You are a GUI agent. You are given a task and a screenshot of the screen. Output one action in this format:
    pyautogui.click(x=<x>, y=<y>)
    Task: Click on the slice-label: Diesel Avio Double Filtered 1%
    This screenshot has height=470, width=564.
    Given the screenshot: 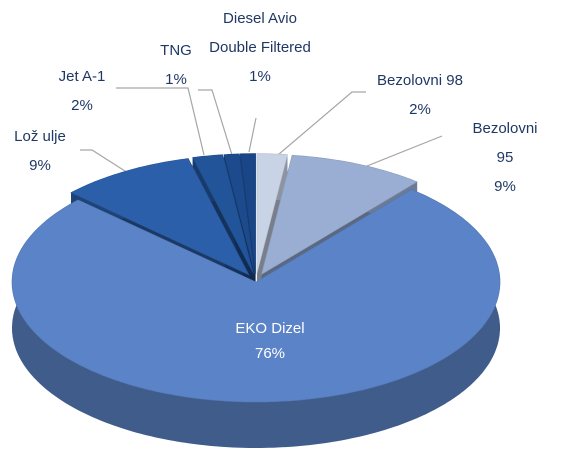 What is the action you would take?
    pyautogui.click(x=260, y=47)
    